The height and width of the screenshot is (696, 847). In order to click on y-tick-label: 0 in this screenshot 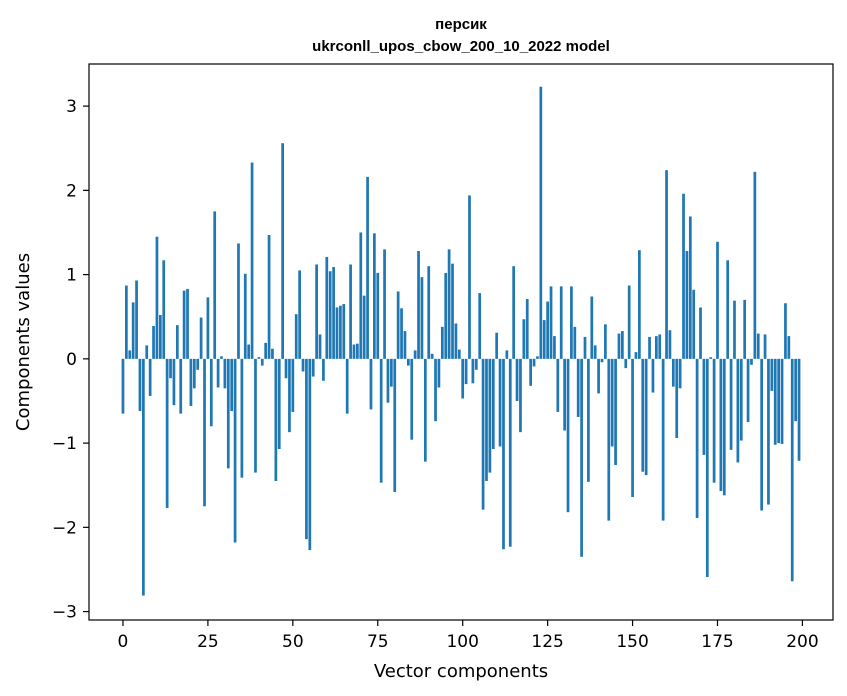, I will do `click(71, 360)`.